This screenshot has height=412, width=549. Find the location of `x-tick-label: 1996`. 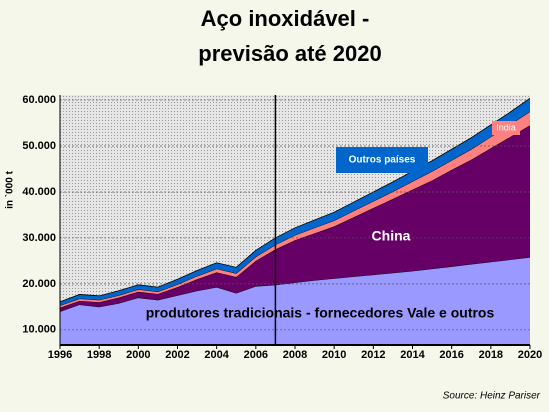

x-tick-label: 1996 is located at coordinates (60, 355).